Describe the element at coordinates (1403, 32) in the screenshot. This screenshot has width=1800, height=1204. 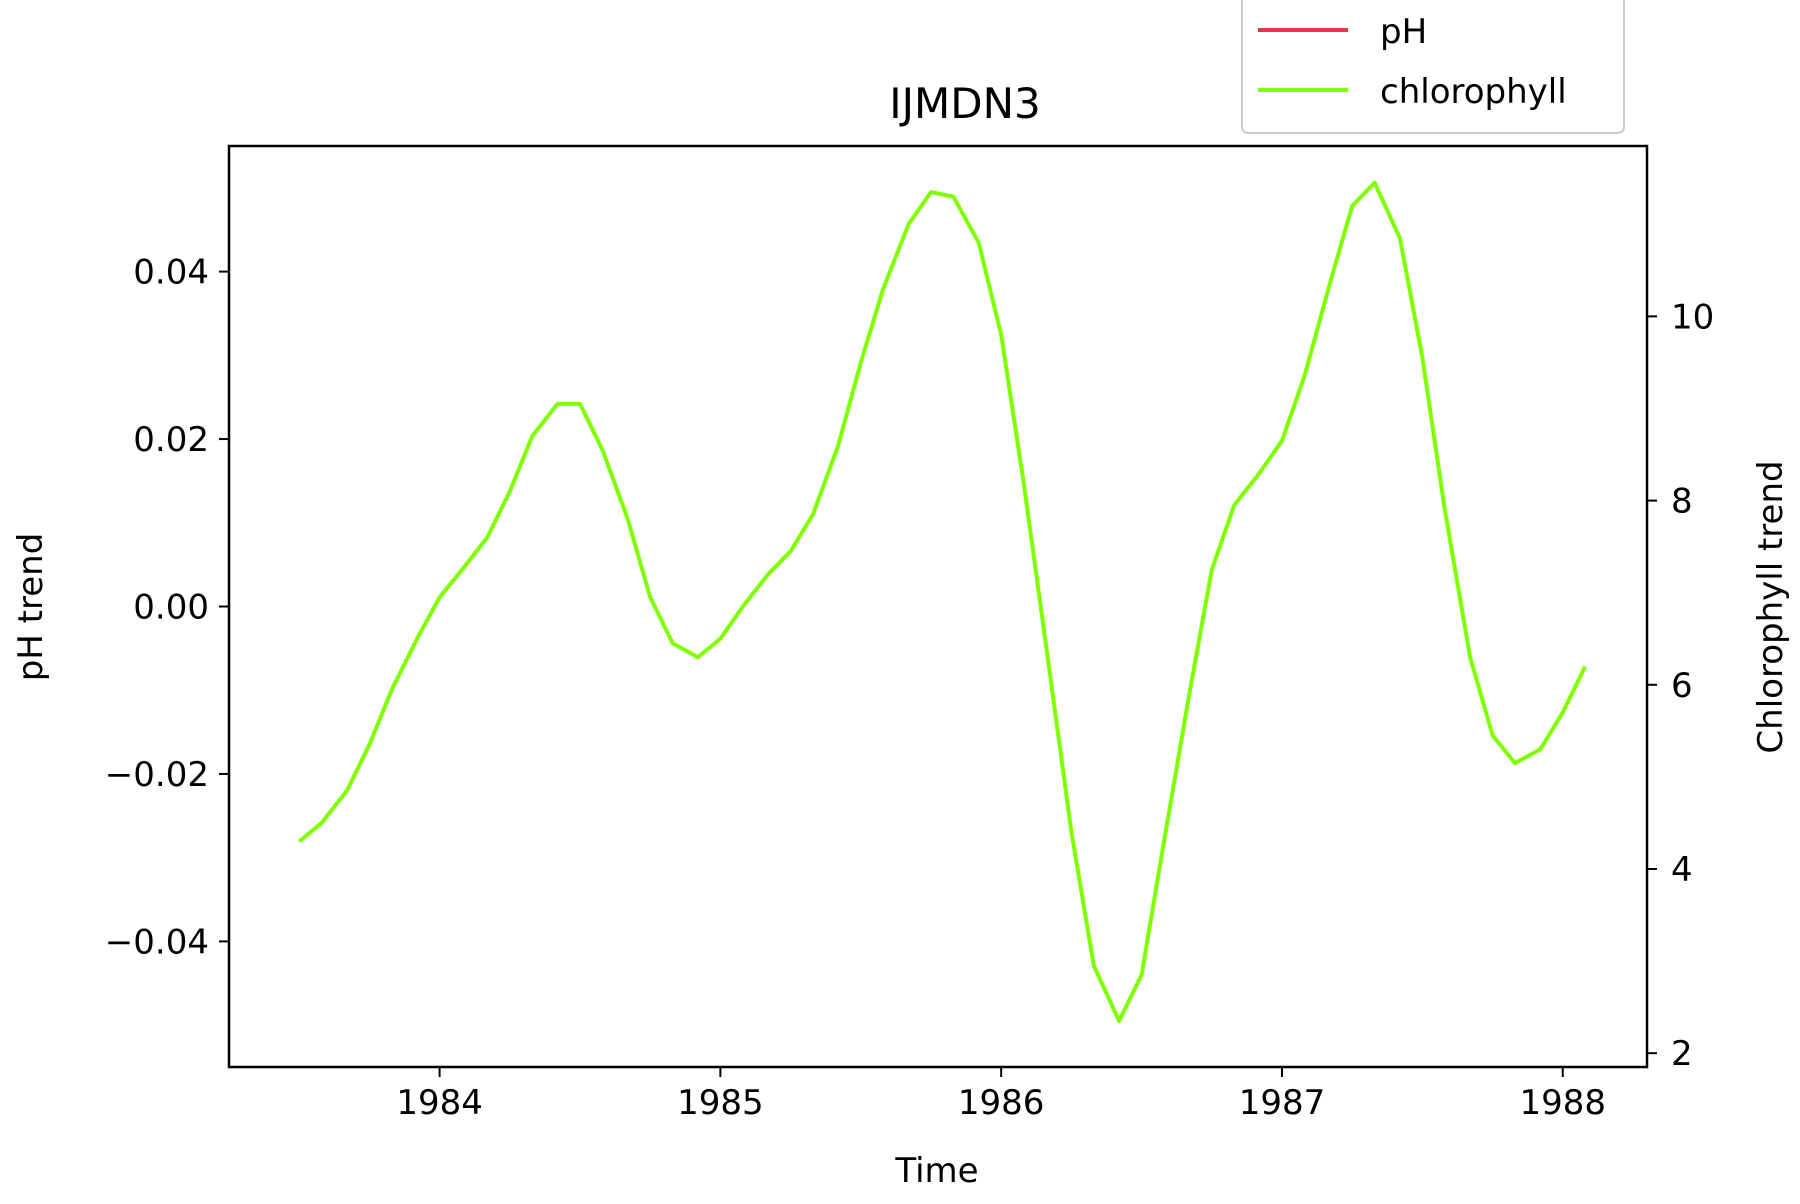
I see `legend-label-ph: pH` at that location.